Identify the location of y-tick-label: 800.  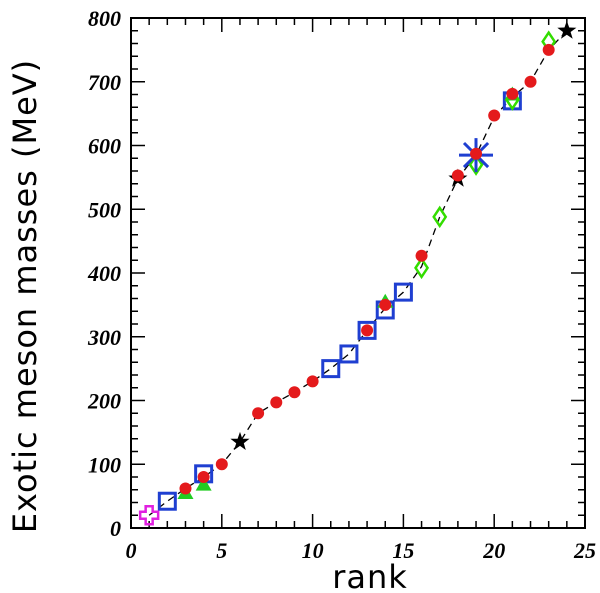
(104, 18).